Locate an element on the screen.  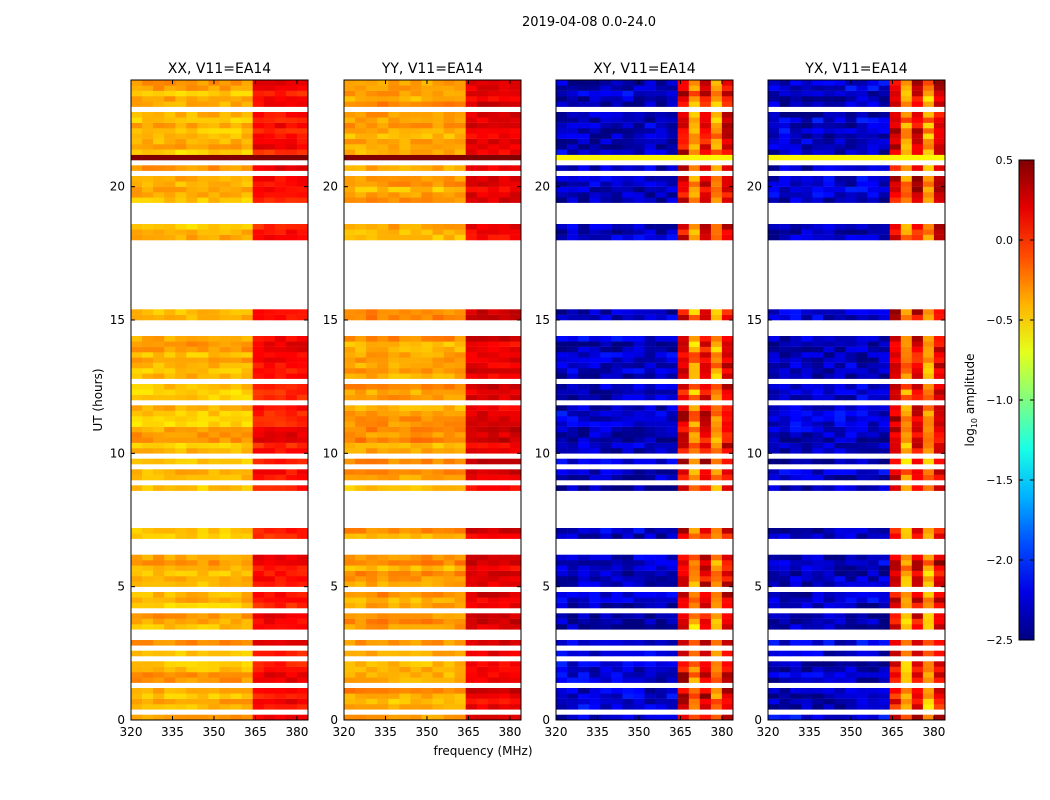
colorbar-tick-label: −1.5 is located at coordinates (999, 480).